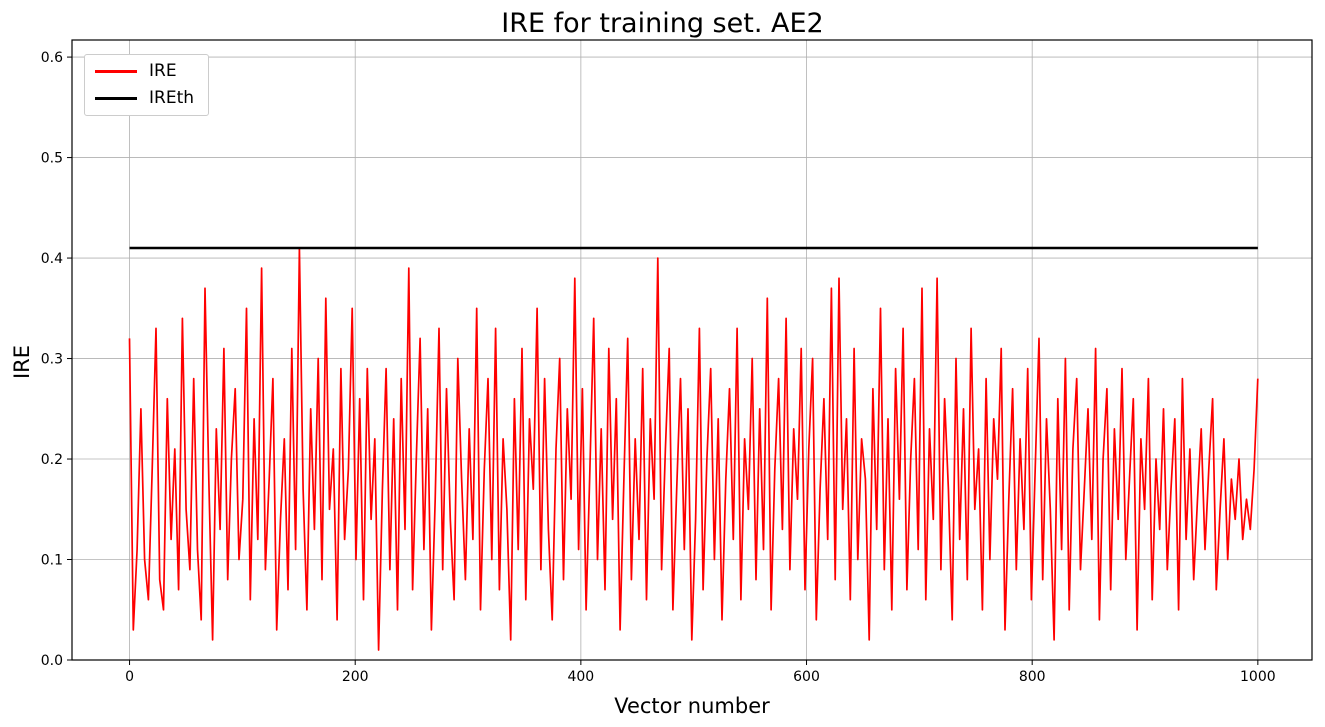 This screenshot has height=727, width=1325. I want to click on x-tick-label: 200, so click(355, 677).